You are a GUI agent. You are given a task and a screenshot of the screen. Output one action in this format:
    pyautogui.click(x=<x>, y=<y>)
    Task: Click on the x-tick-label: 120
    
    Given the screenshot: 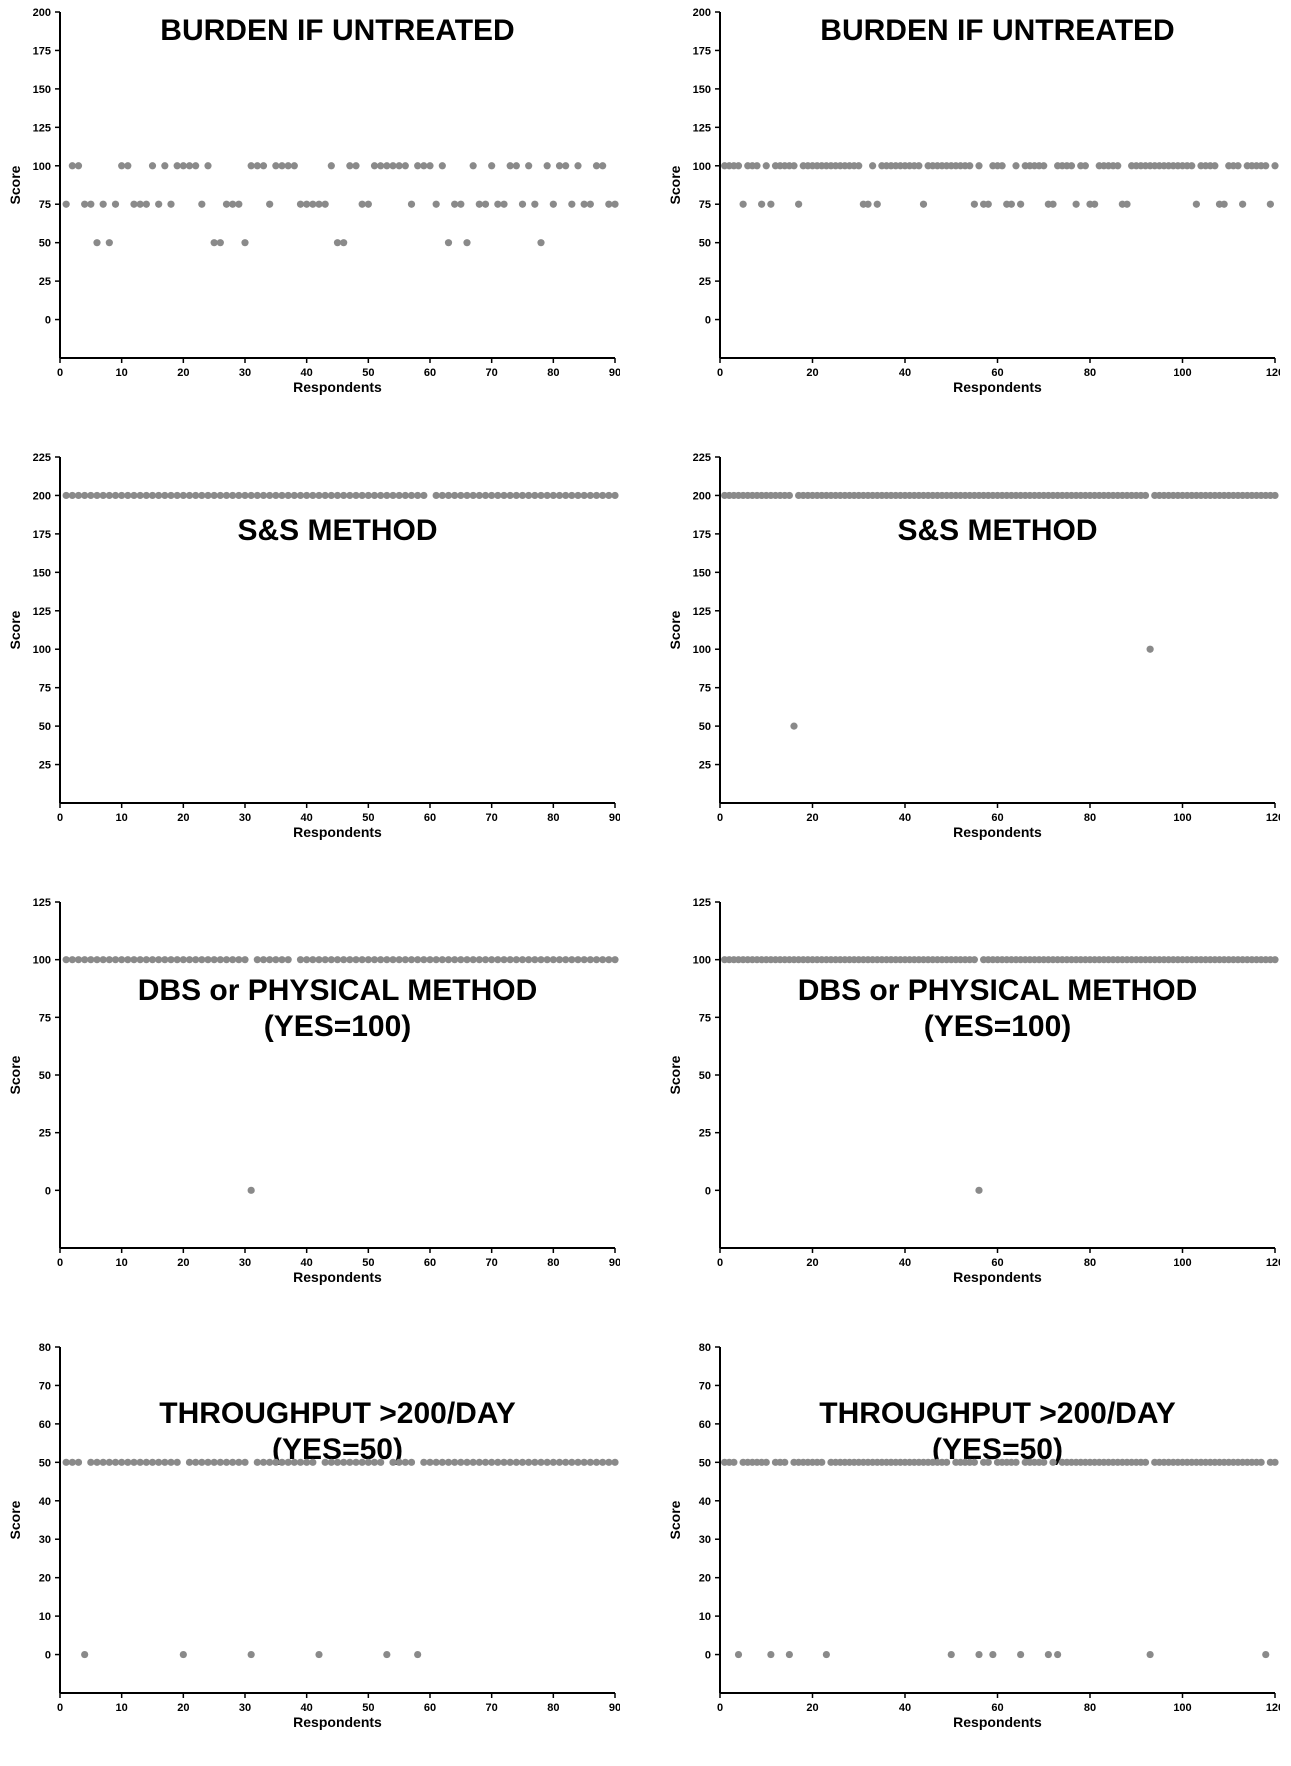 What is the action you would take?
    pyautogui.click(x=1273, y=373)
    